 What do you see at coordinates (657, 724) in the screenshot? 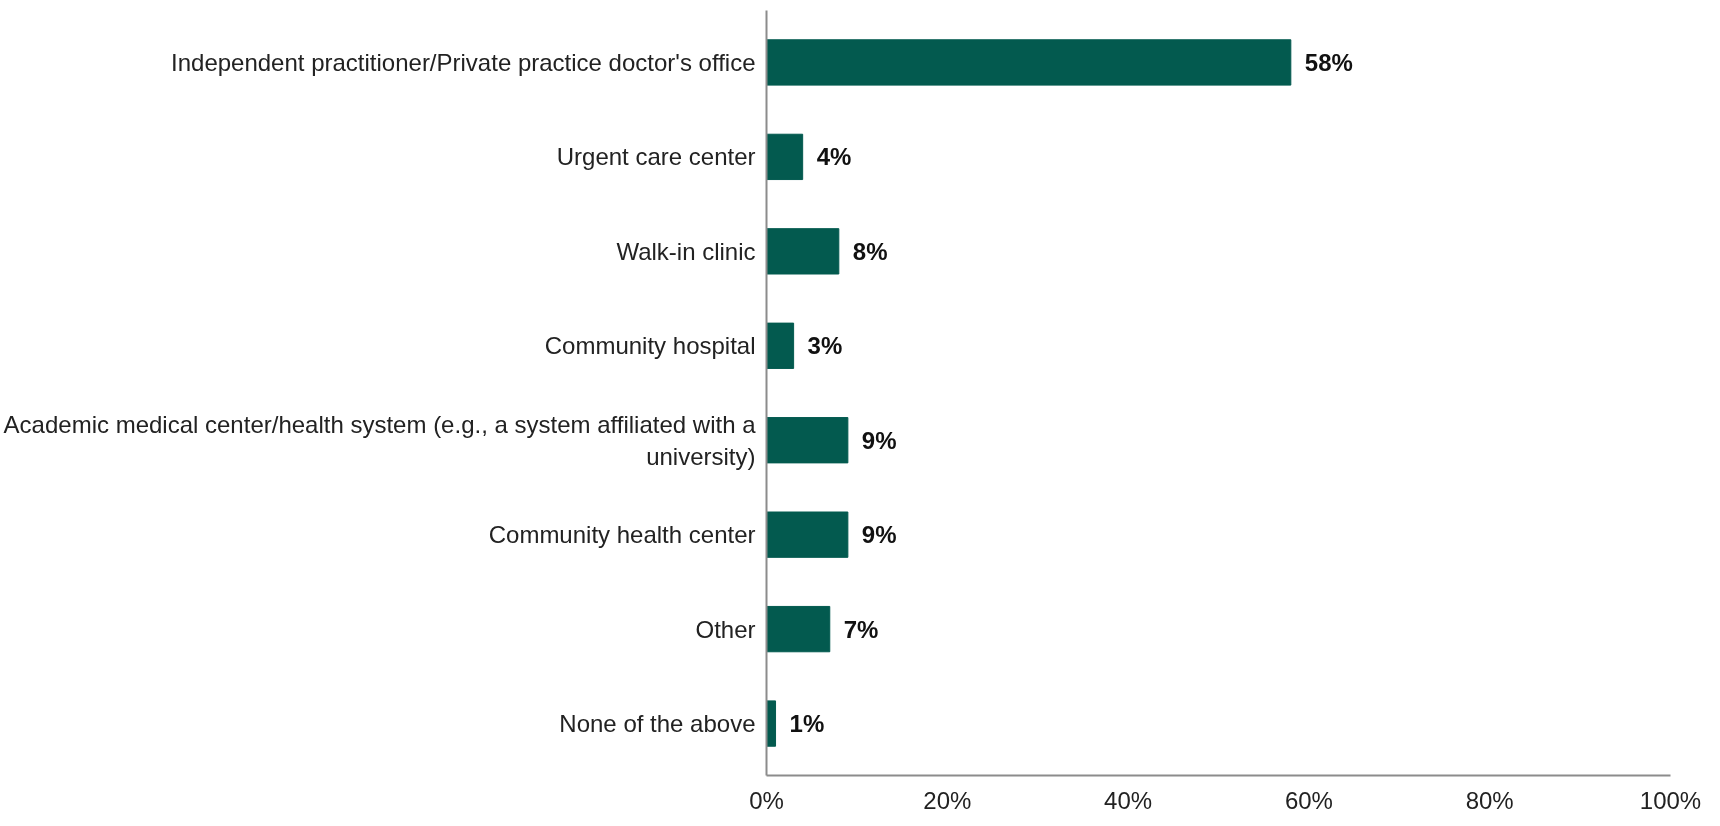
I see `y-tick-label: None of the above` at bounding box center [657, 724].